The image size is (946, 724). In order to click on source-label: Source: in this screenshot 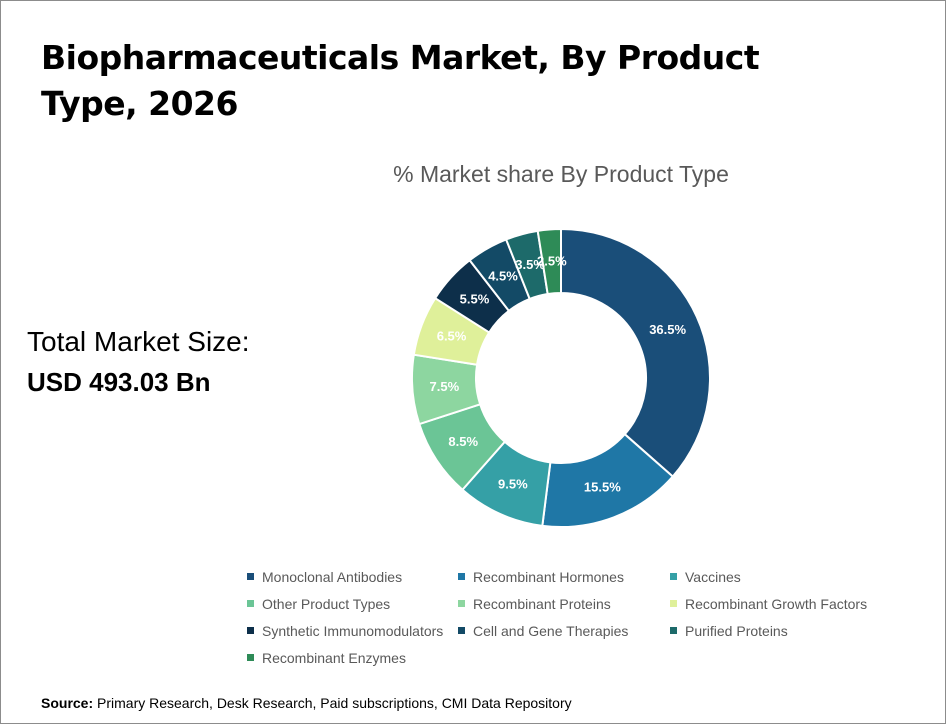, I will do `click(67, 703)`.